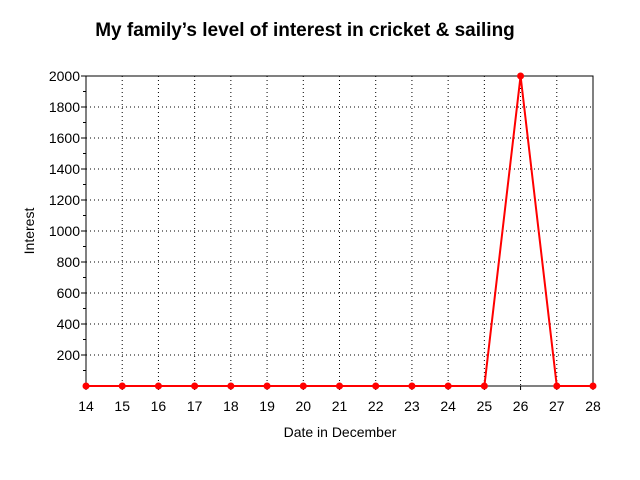 Image resolution: width=640 pixels, height=480 pixels. Describe the element at coordinates (340, 406) in the screenshot. I see `x-tick-label: 21` at that location.